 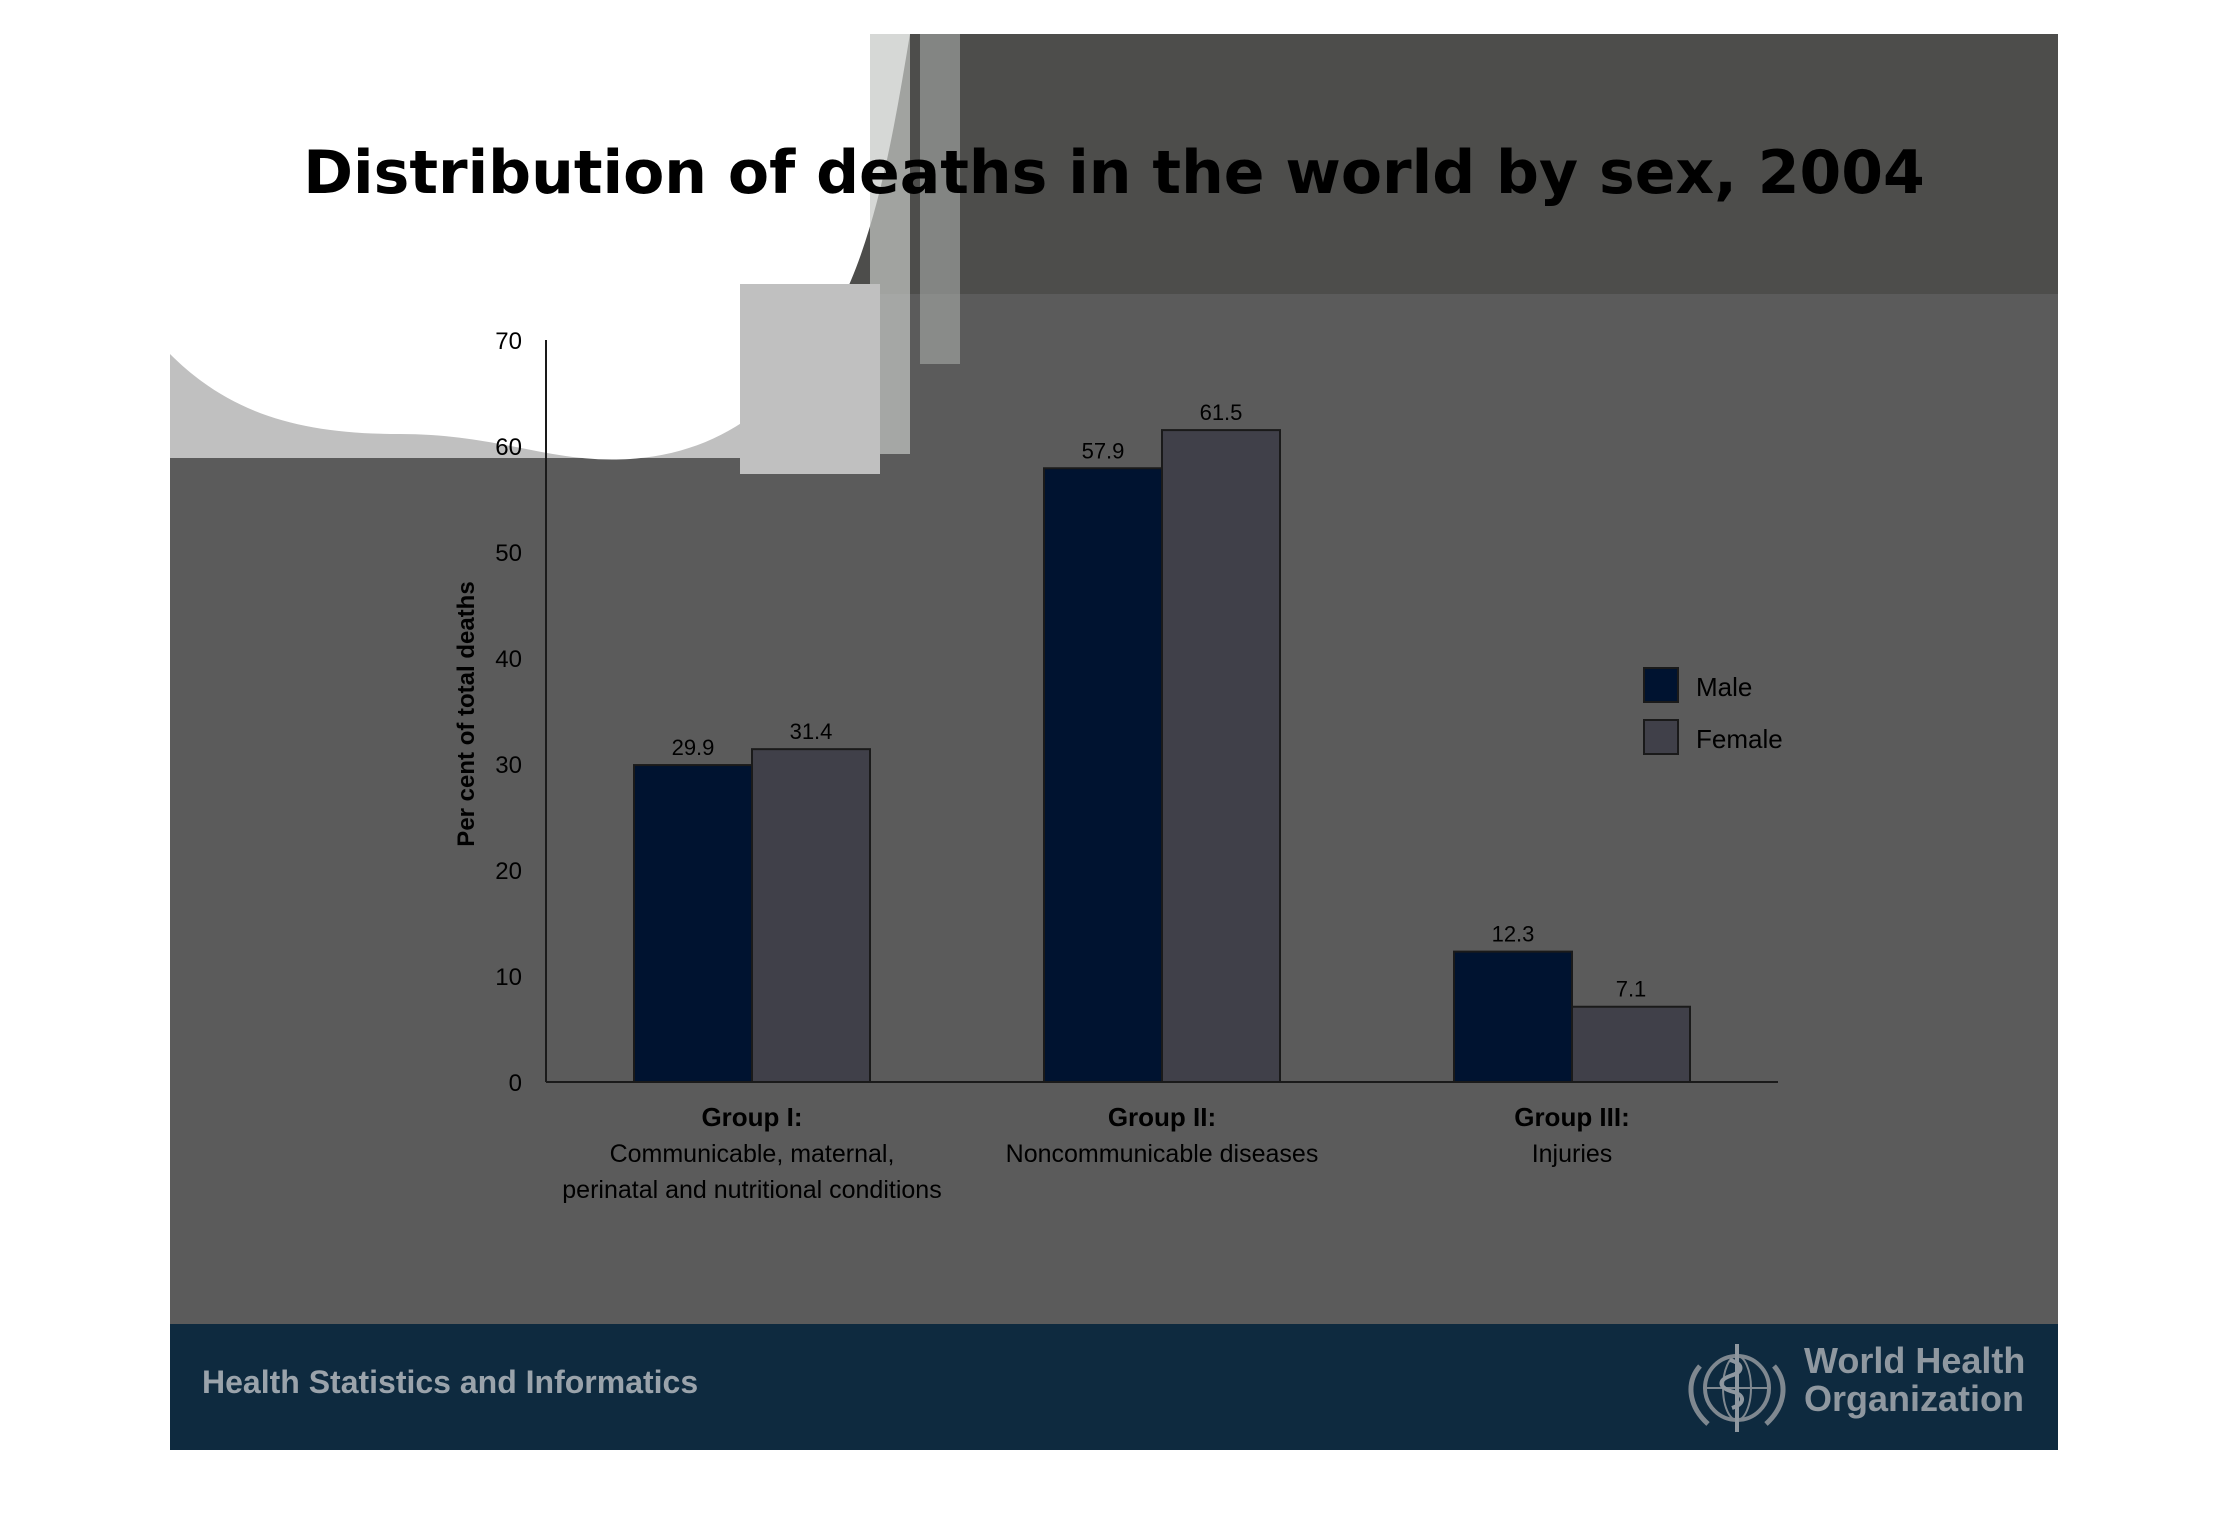 I want to click on organization-name-line2: Organization, so click(x=1914, y=1398).